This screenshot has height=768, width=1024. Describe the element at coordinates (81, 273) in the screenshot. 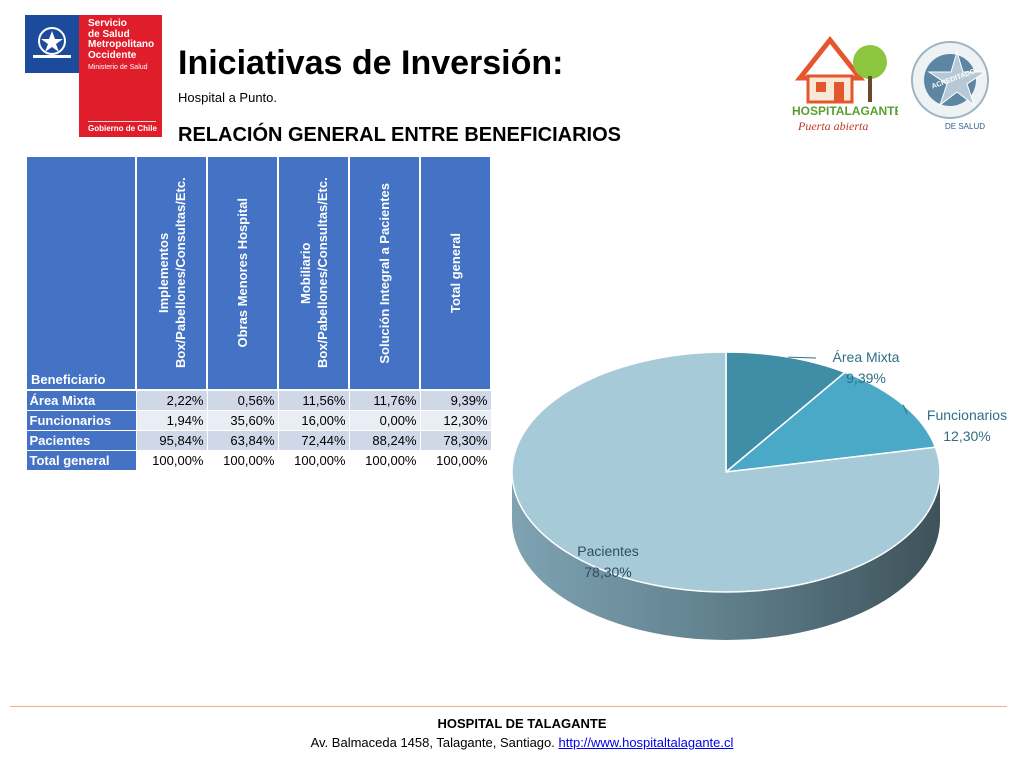

I see `table-corner-header: Beneficiario` at that location.